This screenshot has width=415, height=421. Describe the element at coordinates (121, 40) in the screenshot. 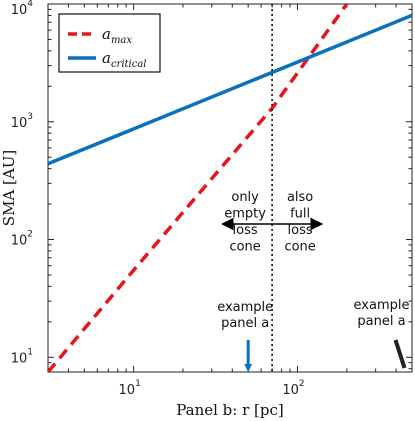

I see `legend-label-subscript: max` at that location.